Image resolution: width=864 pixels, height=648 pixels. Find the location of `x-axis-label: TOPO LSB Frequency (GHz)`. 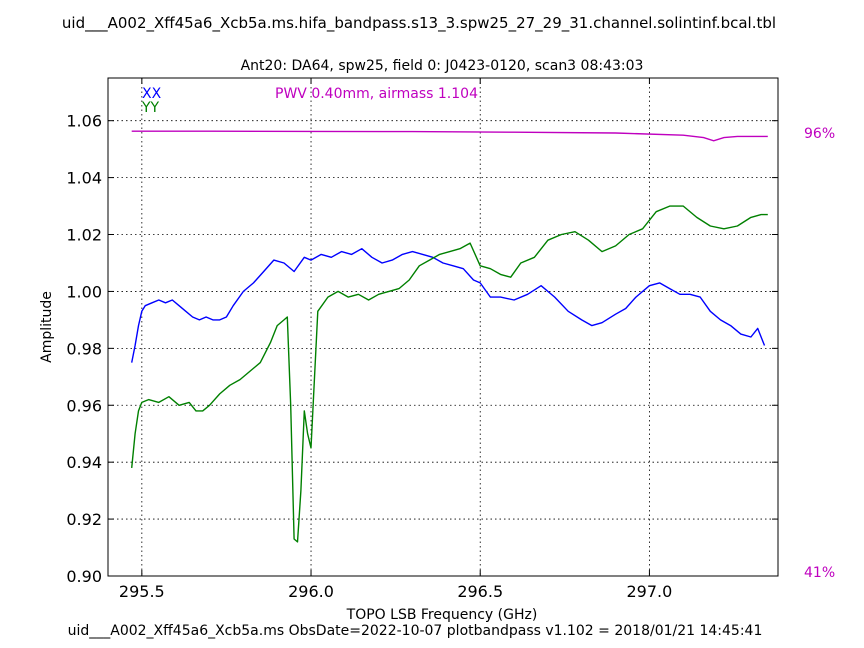

x-axis-label: TOPO LSB Frequency (GHz) is located at coordinates (442, 615).